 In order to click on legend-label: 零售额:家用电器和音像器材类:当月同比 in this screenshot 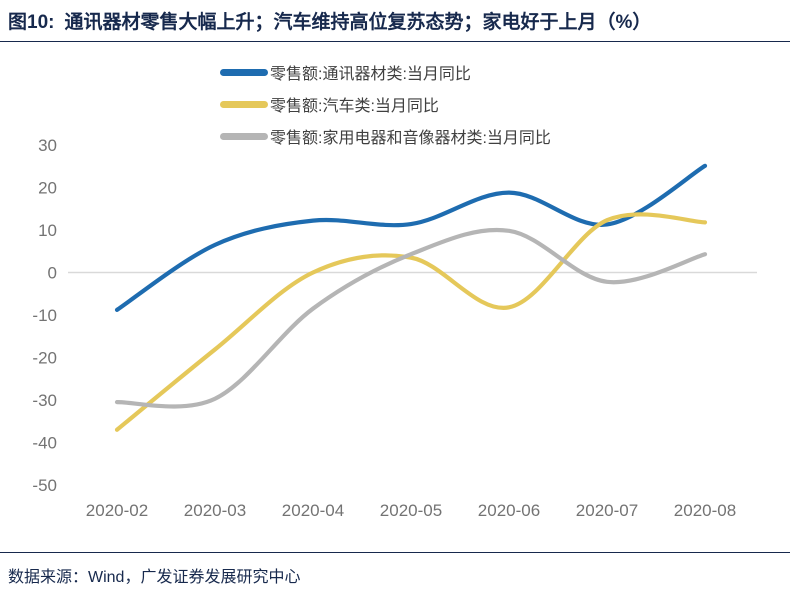, I will do `click(410, 138)`.